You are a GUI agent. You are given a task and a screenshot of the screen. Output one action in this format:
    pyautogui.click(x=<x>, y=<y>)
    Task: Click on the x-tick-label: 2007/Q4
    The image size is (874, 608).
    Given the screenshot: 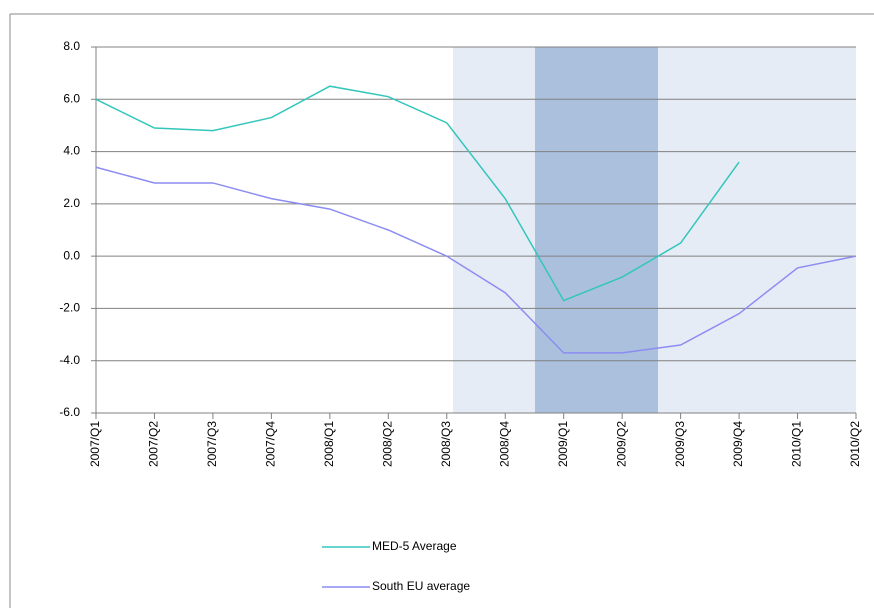 What is the action you would take?
    pyautogui.click(x=271, y=444)
    